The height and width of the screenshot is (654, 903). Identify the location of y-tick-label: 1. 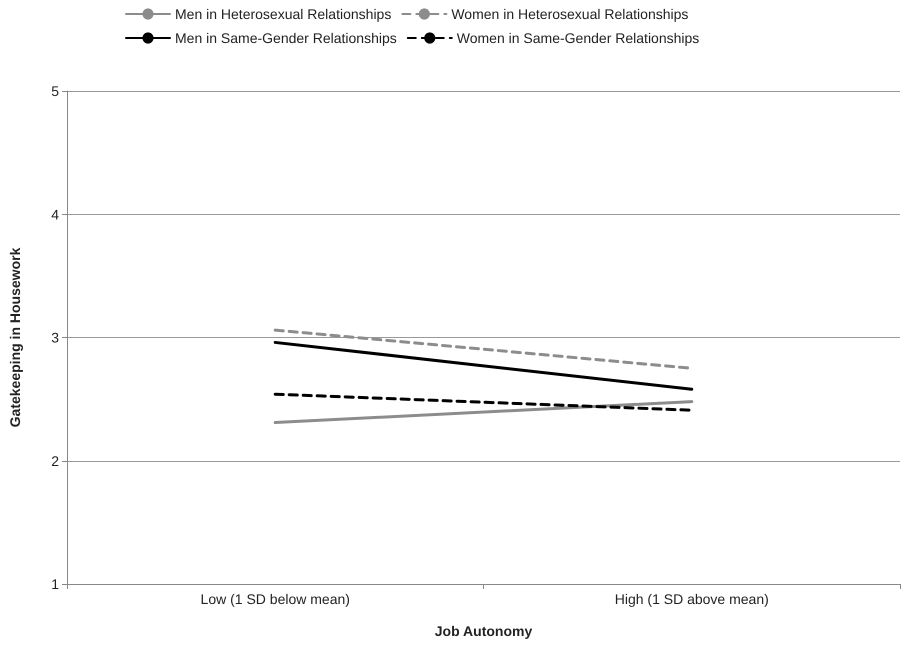
(55, 584).